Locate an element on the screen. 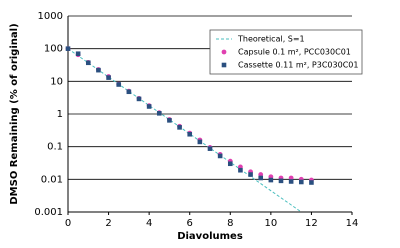 Image resolution: width=400 pixels, height=248 pixels. x-tick-label: 12 is located at coordinates (311, 223).